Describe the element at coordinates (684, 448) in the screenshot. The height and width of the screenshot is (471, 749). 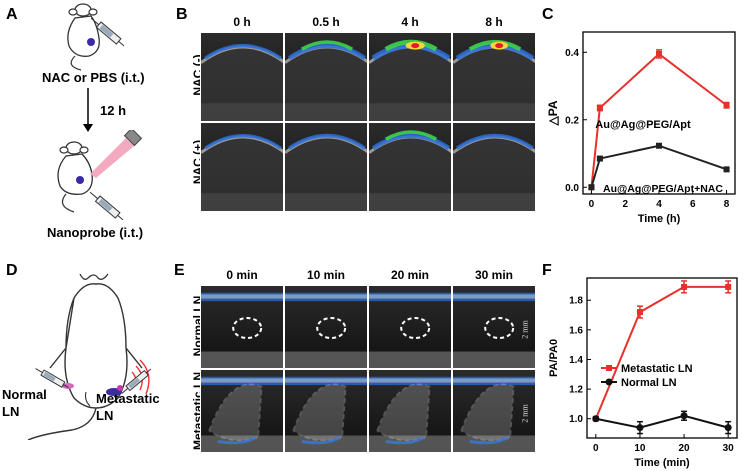
I see `x-tick-label: 20` at that location.